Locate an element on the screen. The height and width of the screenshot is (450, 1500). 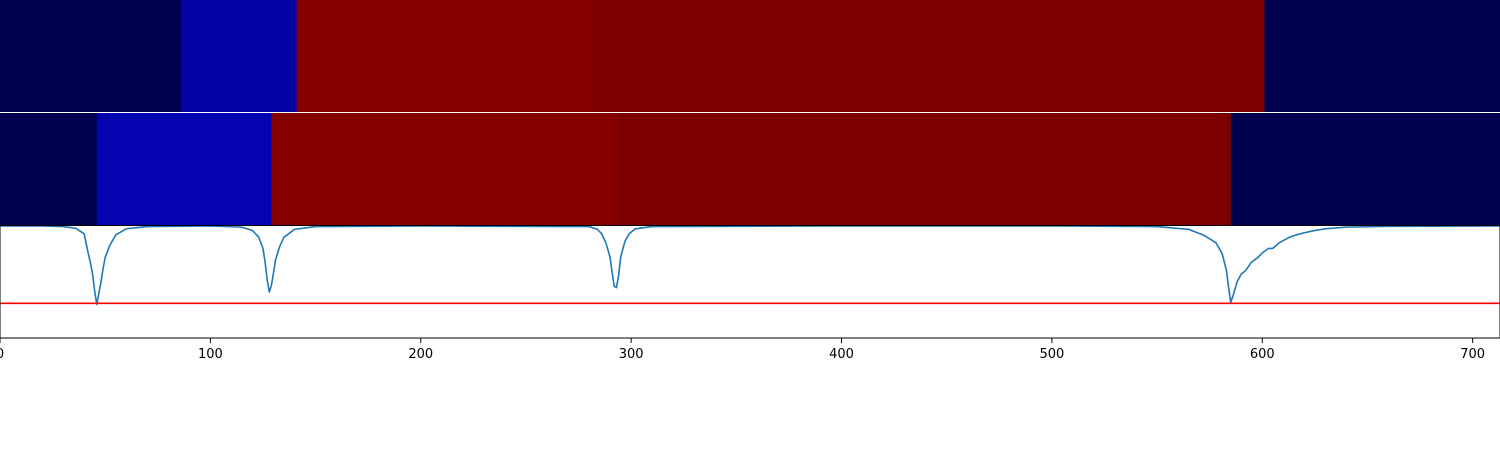
x-tick-label-500: 500 is located at coordinates (1051, 354).